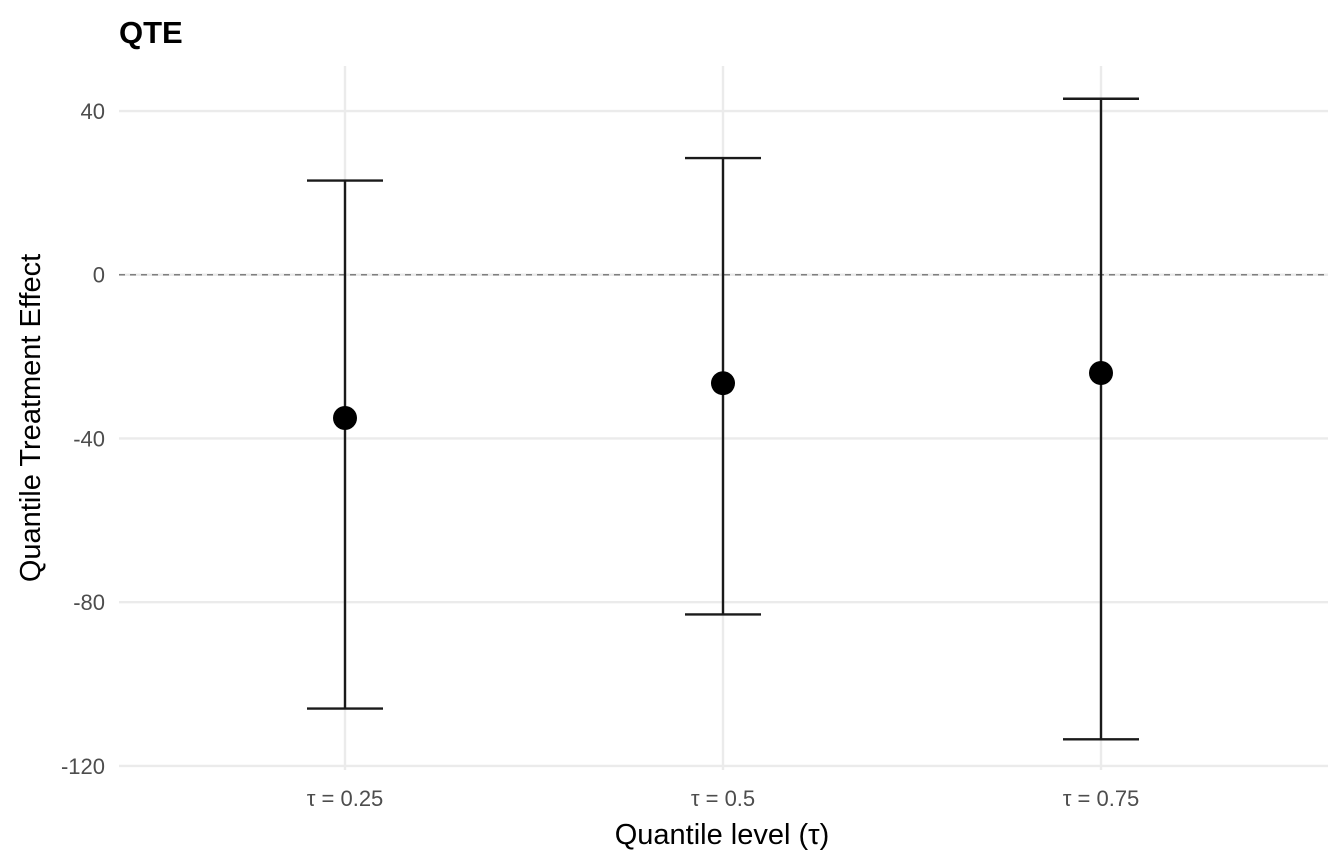 The image size is (1344, 864). What do you see at coordinates (151, 32) in the screenshot?
I see `chart-title: QTE` at bounding box center [151, 32].